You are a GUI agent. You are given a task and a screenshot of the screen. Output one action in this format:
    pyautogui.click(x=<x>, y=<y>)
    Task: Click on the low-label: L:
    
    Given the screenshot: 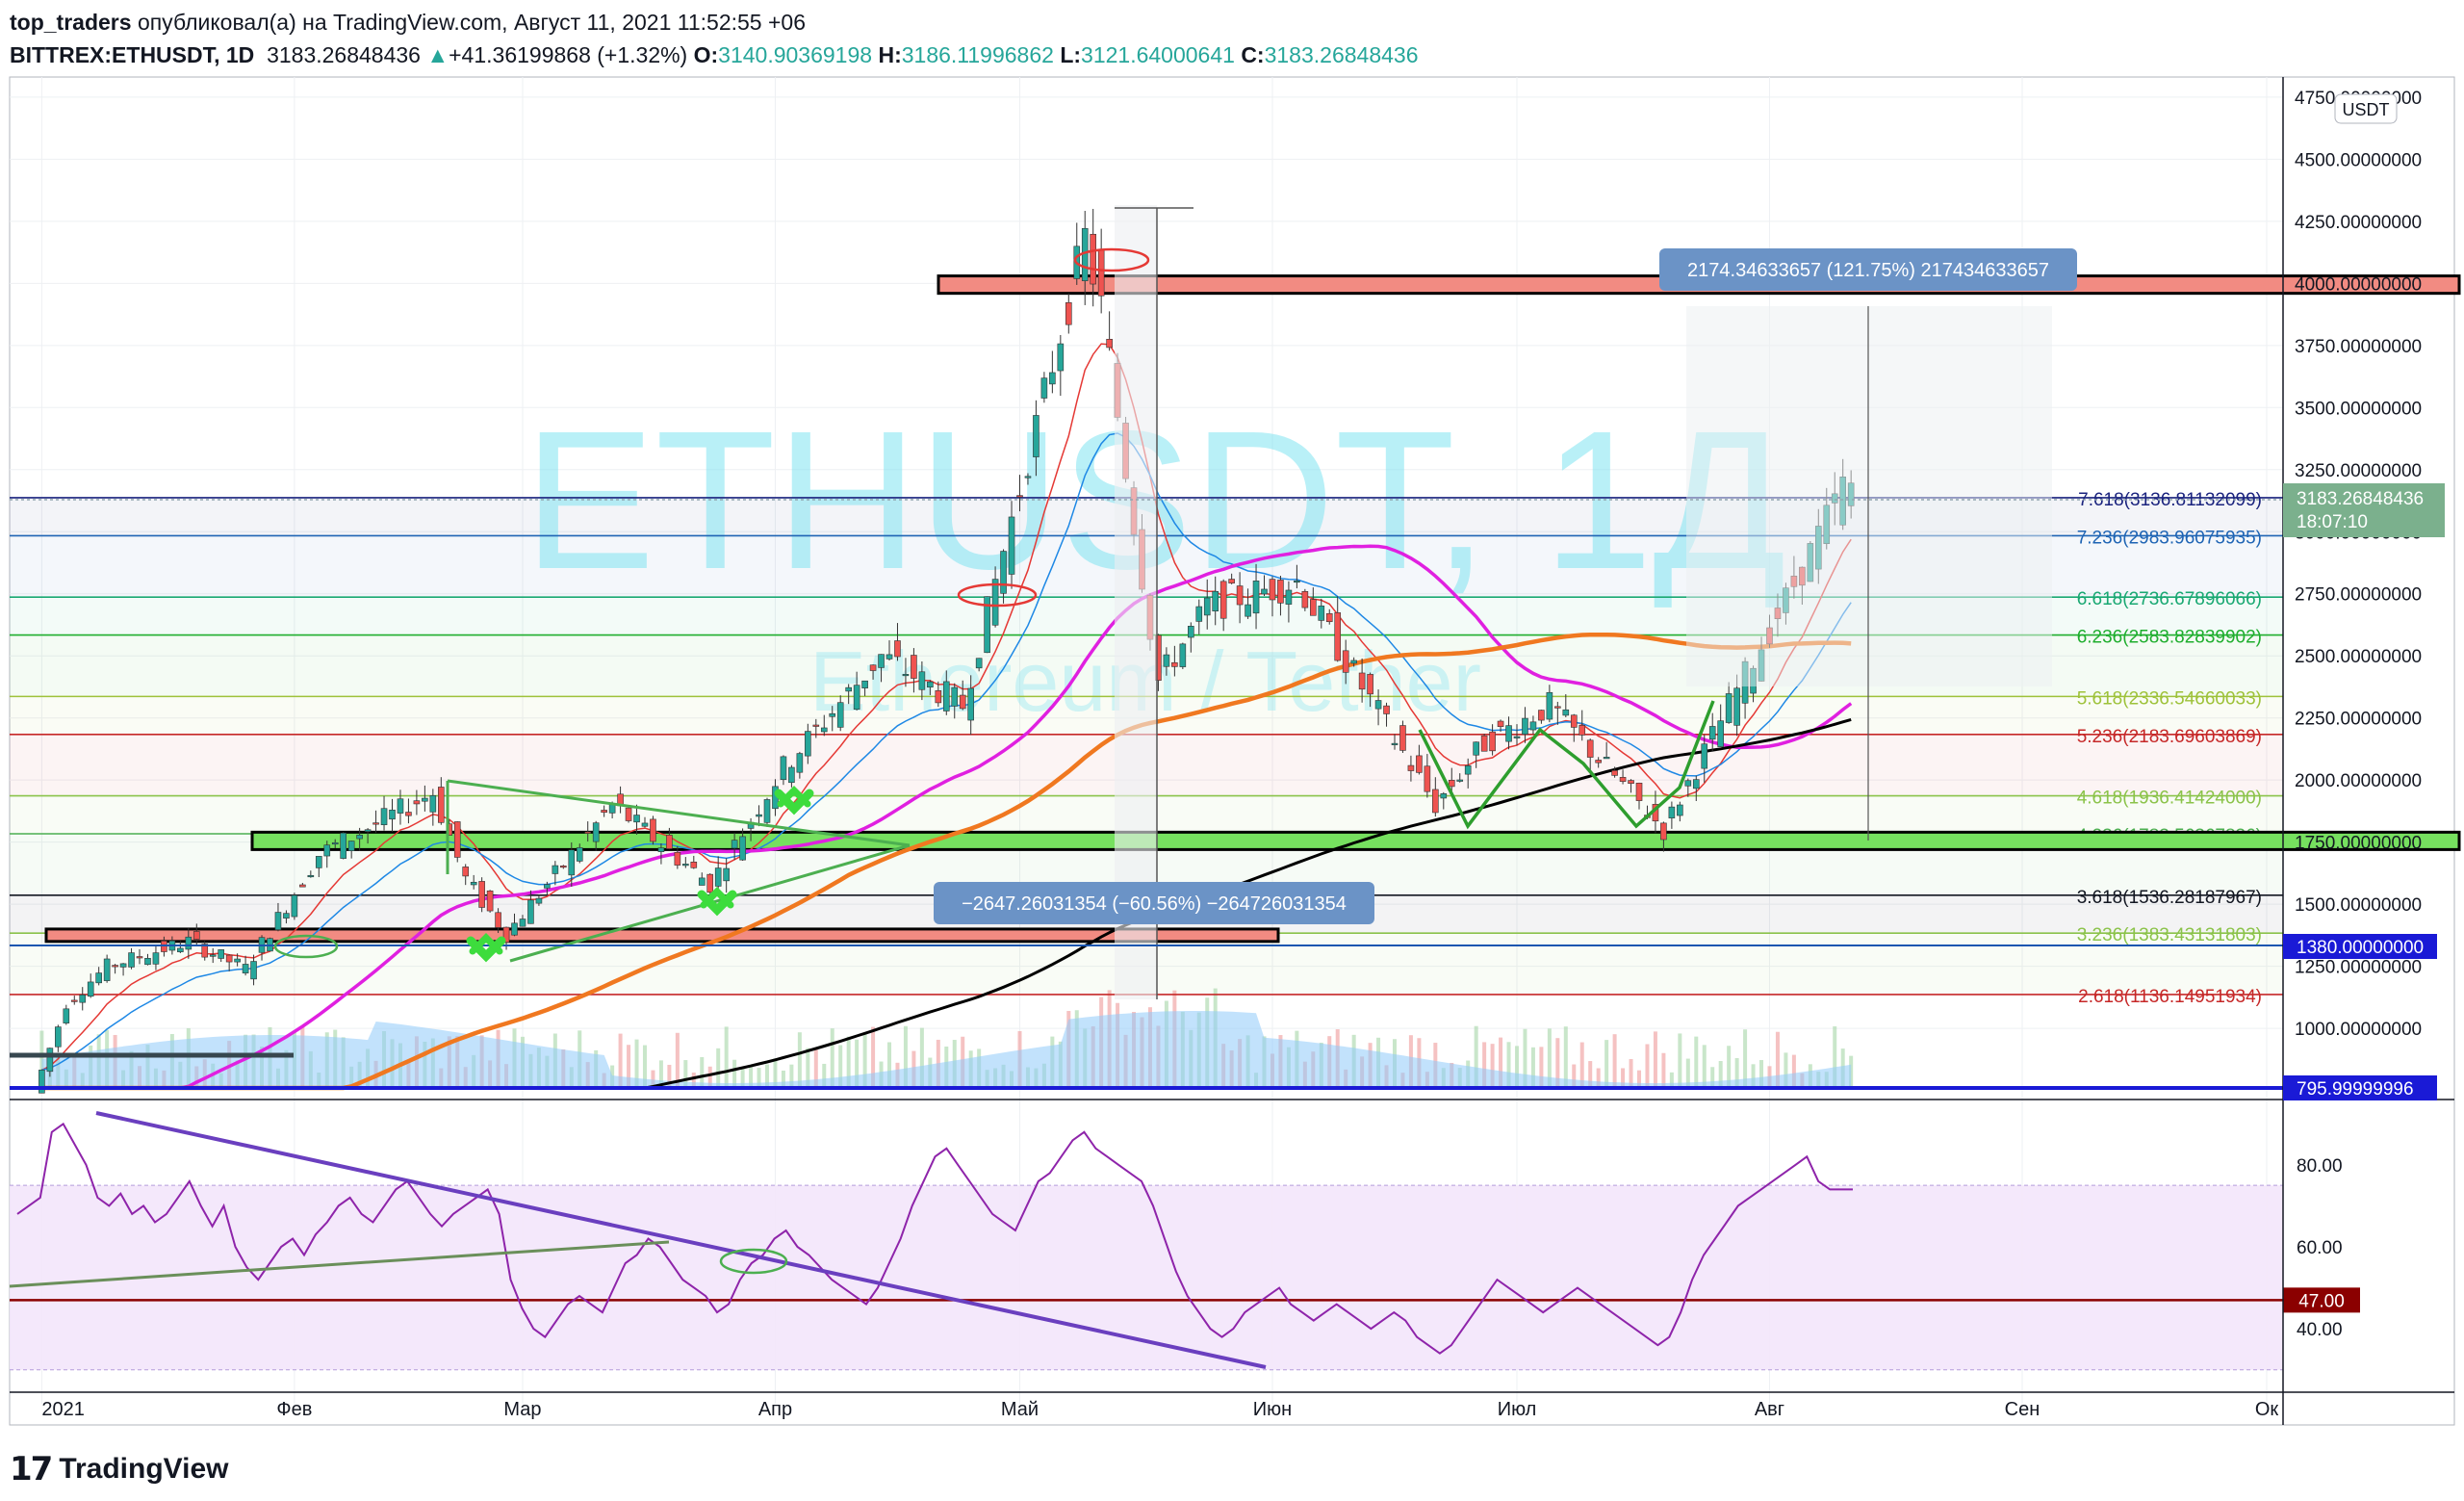 What is the action you would take?
    pyautogui.click(x=1071, y=54)
    